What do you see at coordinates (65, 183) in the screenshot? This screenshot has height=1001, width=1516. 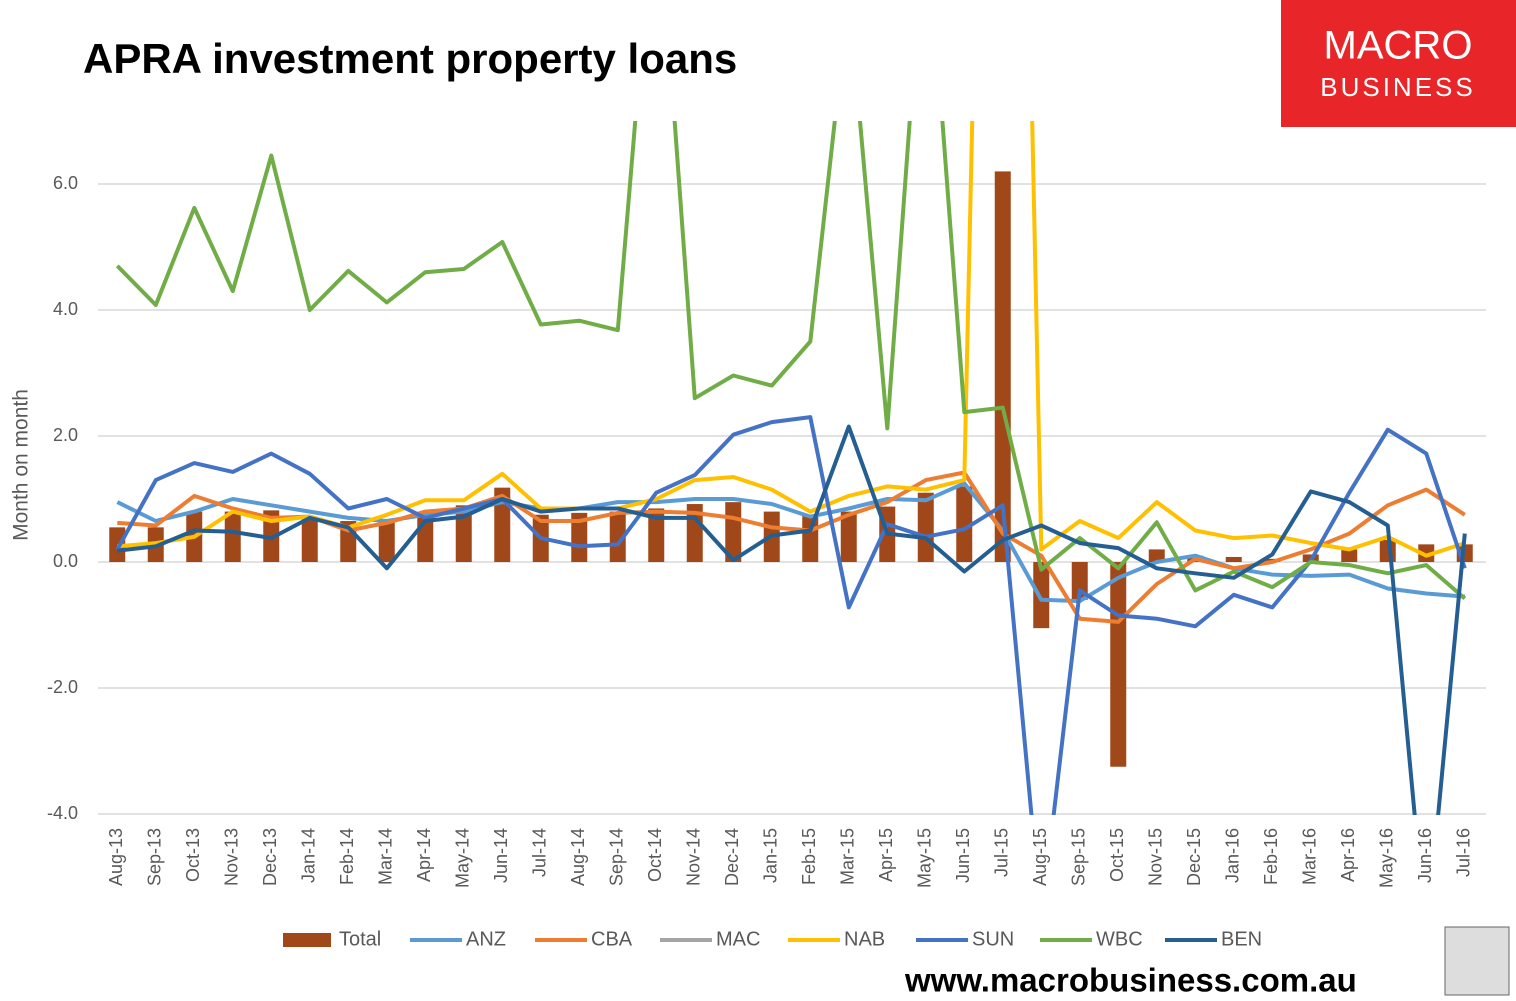 I see `y-tick-label: 6.0` at bounding box center [65, 183].